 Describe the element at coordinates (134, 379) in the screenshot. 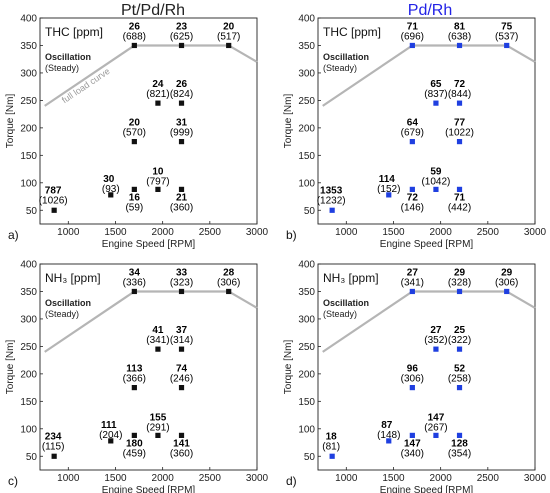

I see `steady-value: (366)` at that location.